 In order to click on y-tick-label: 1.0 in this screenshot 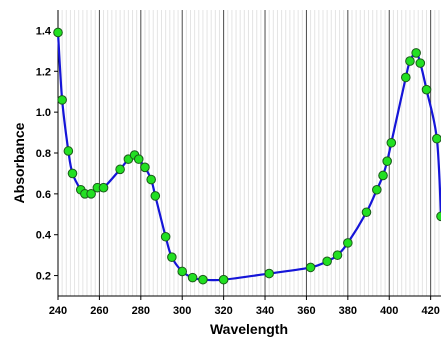, I will do `click(43, 113)`.